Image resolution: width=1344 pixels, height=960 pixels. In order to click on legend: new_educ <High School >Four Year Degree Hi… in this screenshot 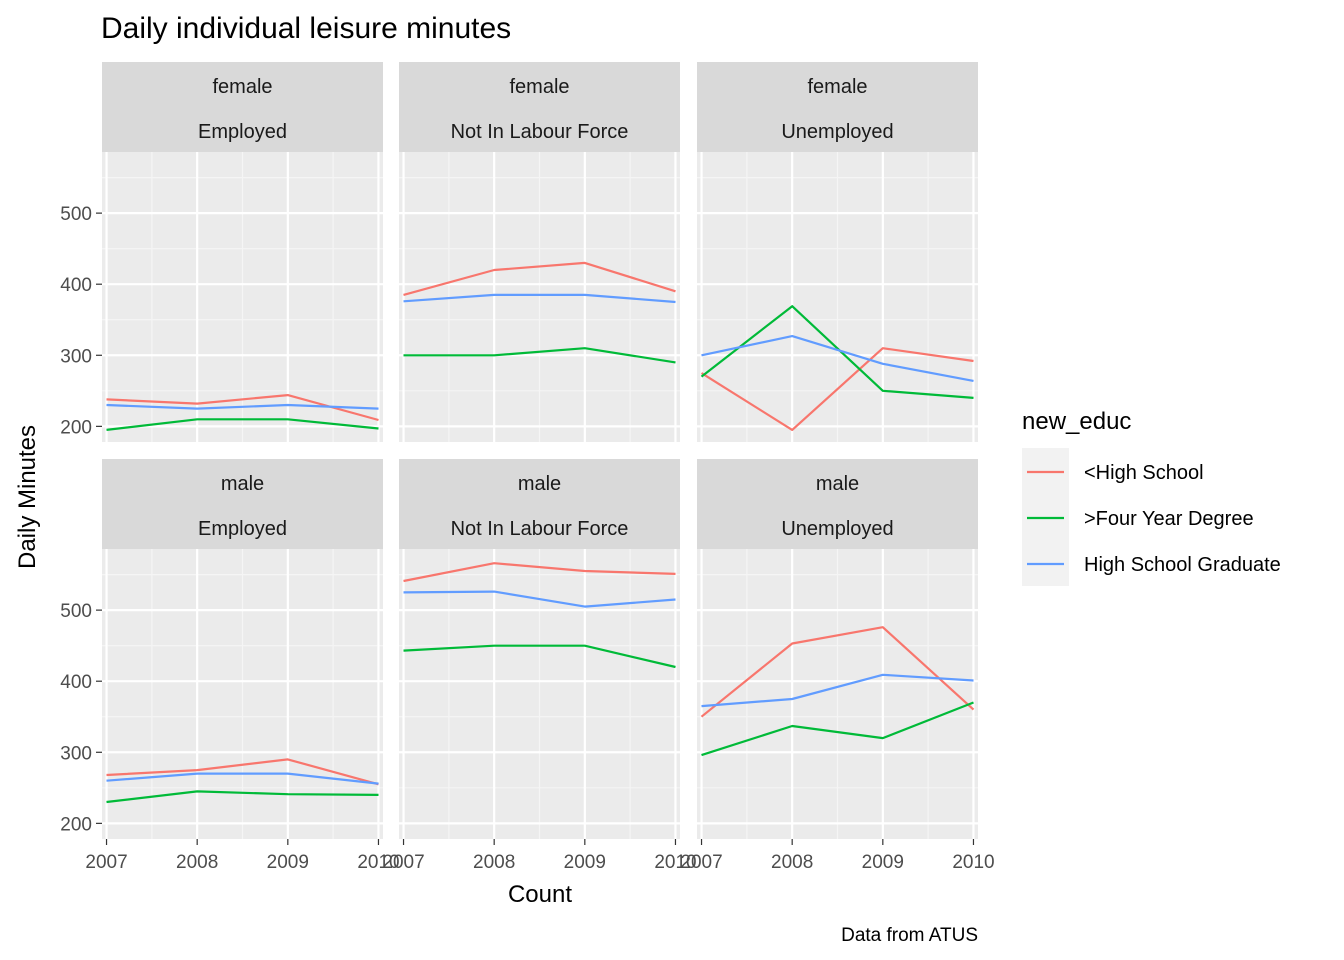, I will do `click(1151, 497)`.